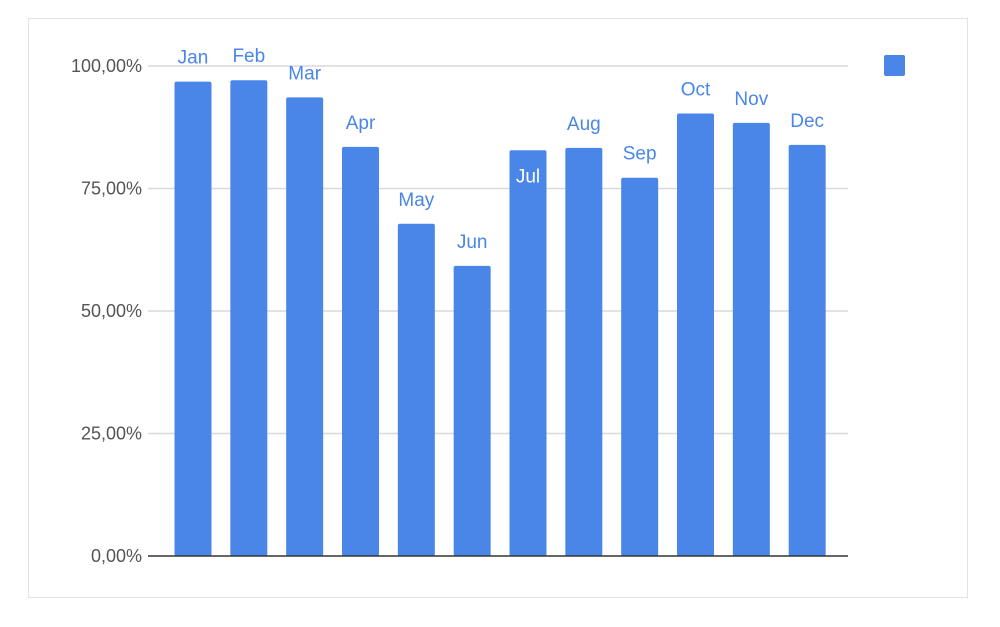 The height and width of the screenshot is (627, 1000). I want to click on bar-feb, so click(249, 318).